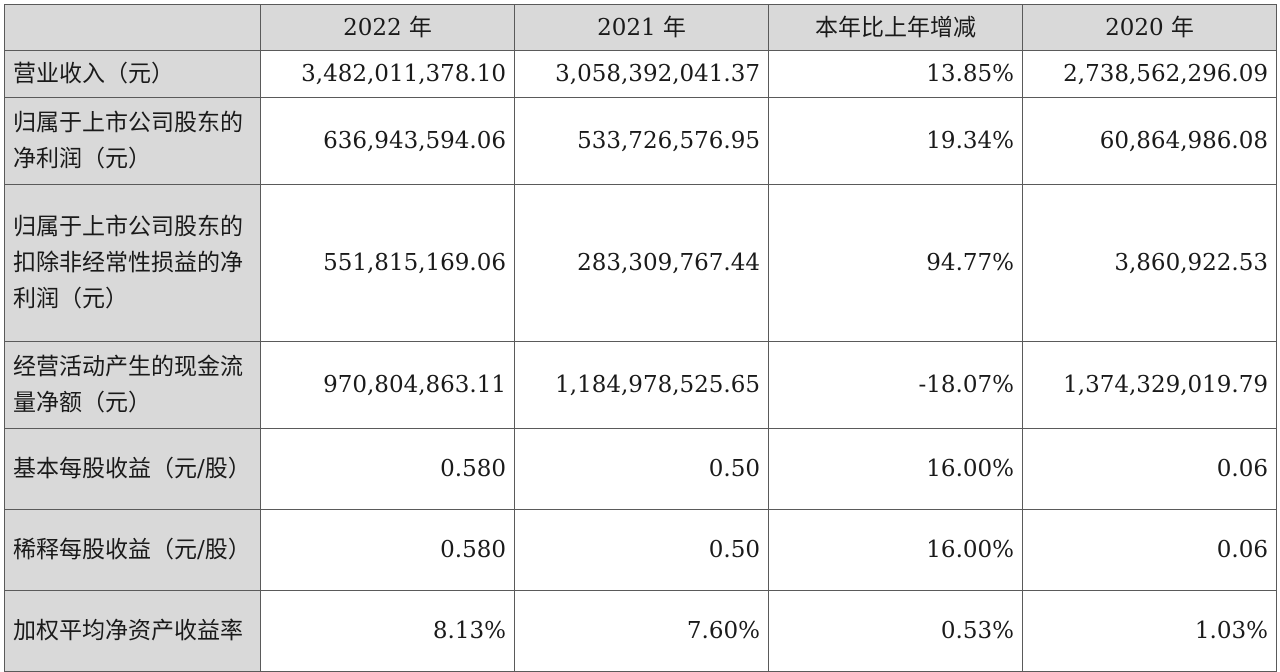 This screenshot has width=1280, height=672. Describe the element at coordinates (1149, 74) in the screenshot. I see `cell-value: 2,738,562,296.09` at that location.